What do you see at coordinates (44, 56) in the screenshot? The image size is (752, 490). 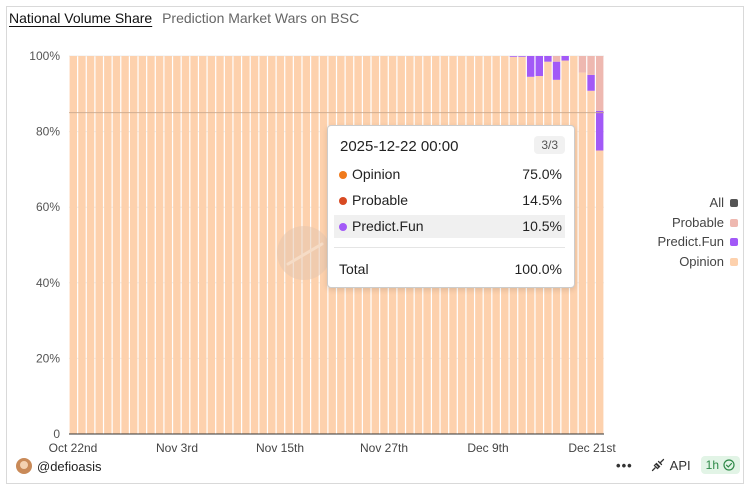 I see `y-tick-label: 100%` at bounding box center [44, 56].